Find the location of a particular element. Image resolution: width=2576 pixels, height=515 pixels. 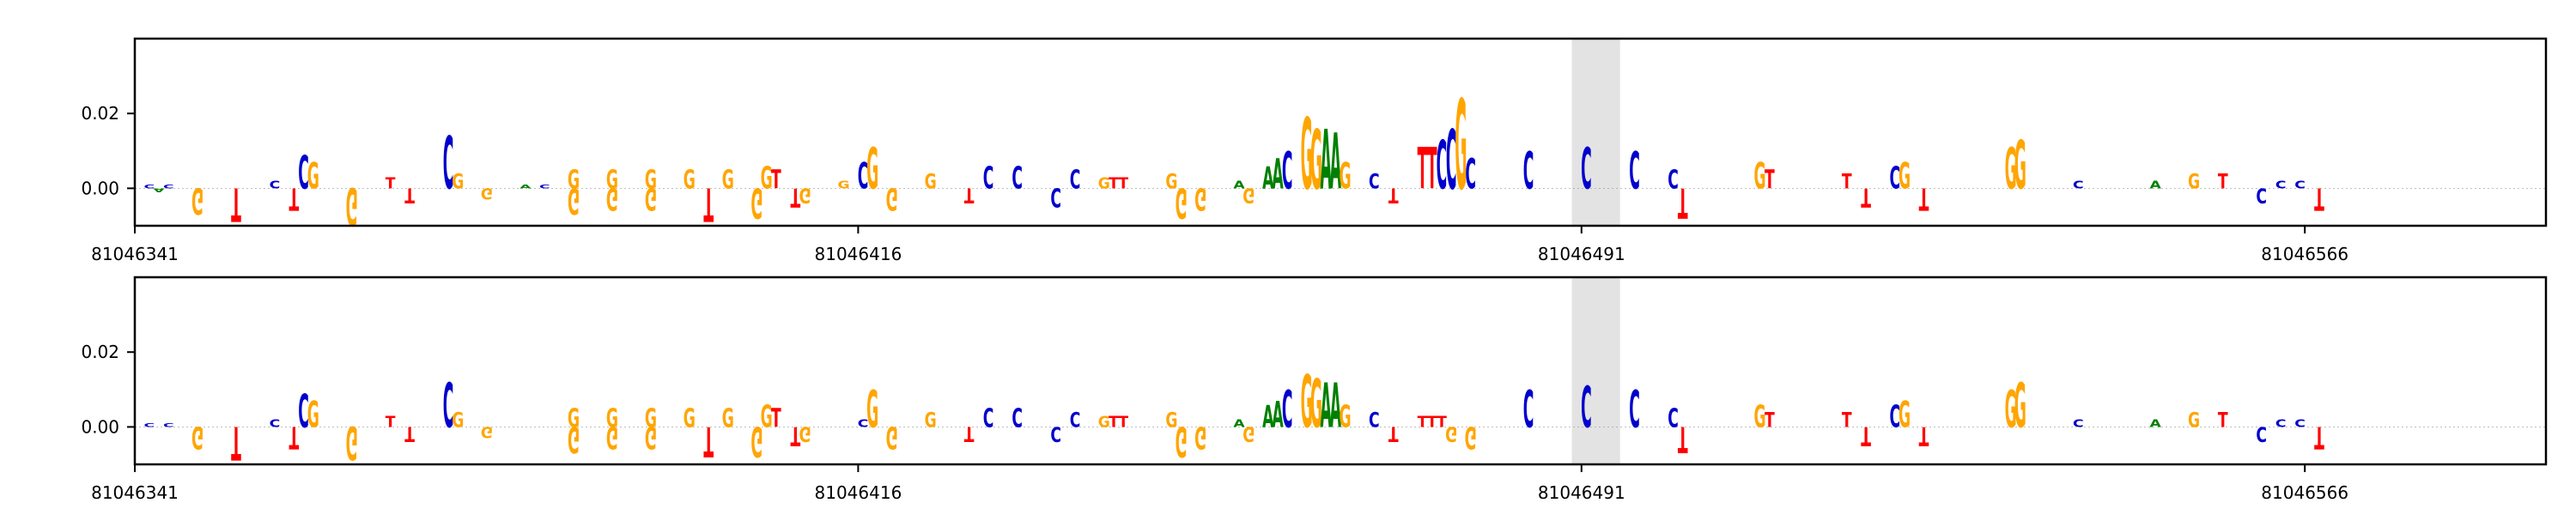

x-tick-label: 81046491 is located at coordinates (1581, 254).